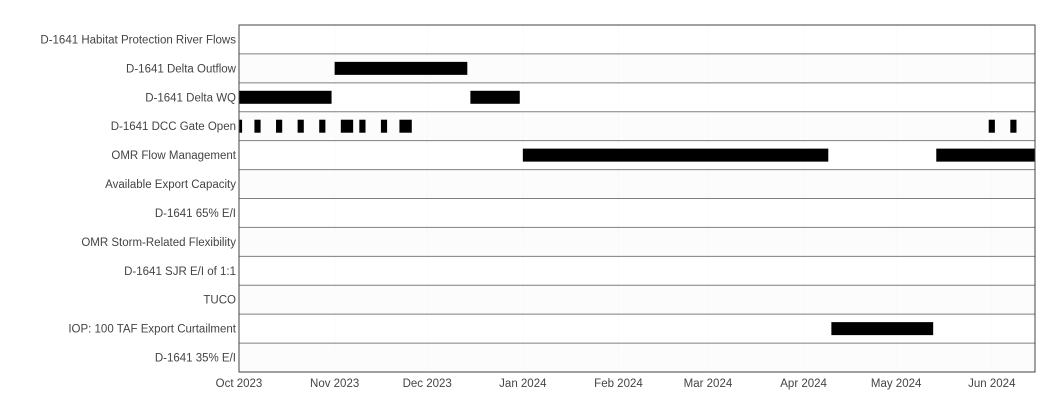 This screenshot has width=1046, height=415. Describe the element at coordinates (239, 384) in the screenshot. I see `x-tick-label: Oct 2023` at that location.